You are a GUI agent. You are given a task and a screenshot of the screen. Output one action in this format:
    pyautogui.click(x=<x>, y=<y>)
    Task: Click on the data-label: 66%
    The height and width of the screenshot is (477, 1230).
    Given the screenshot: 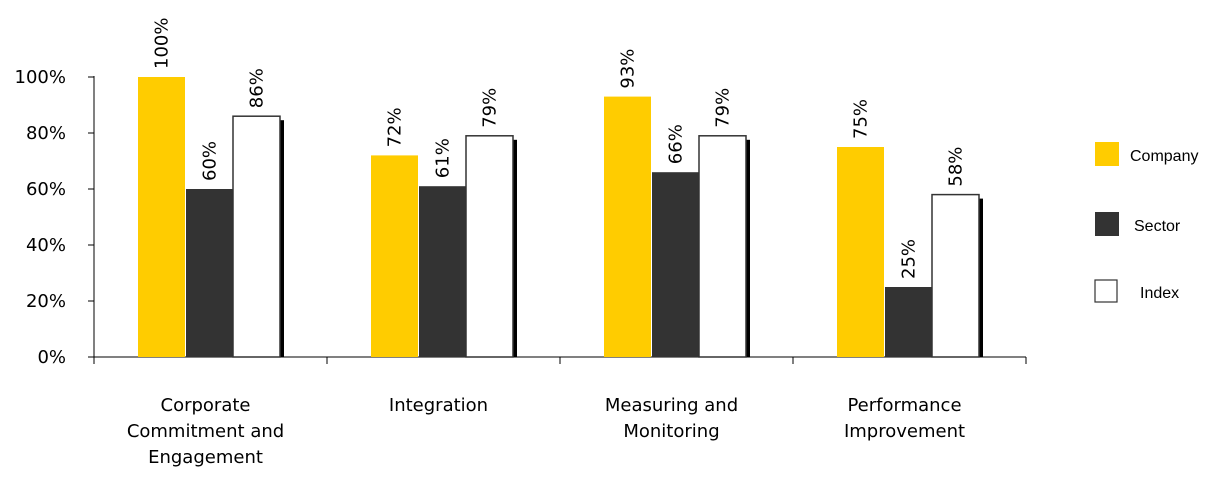 What is the action you would take?
    pyautogui.click(x=676, y=144)
    